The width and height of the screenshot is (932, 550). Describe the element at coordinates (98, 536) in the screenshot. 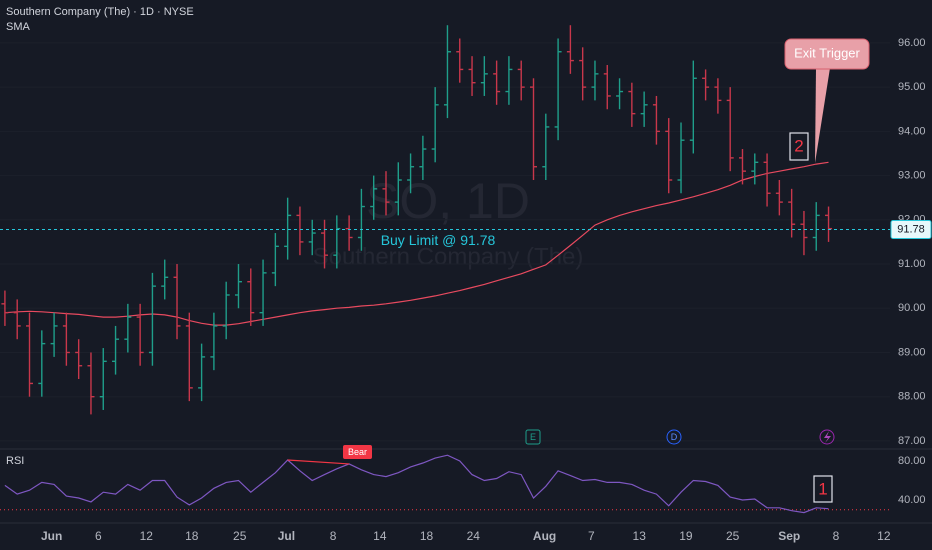

I see `x-tick-label: 6` at that location.